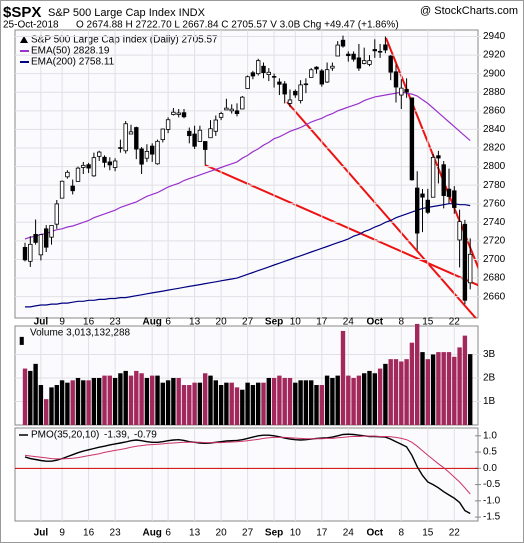  I want to click on x-tick-label: 16, so click(89, 533).